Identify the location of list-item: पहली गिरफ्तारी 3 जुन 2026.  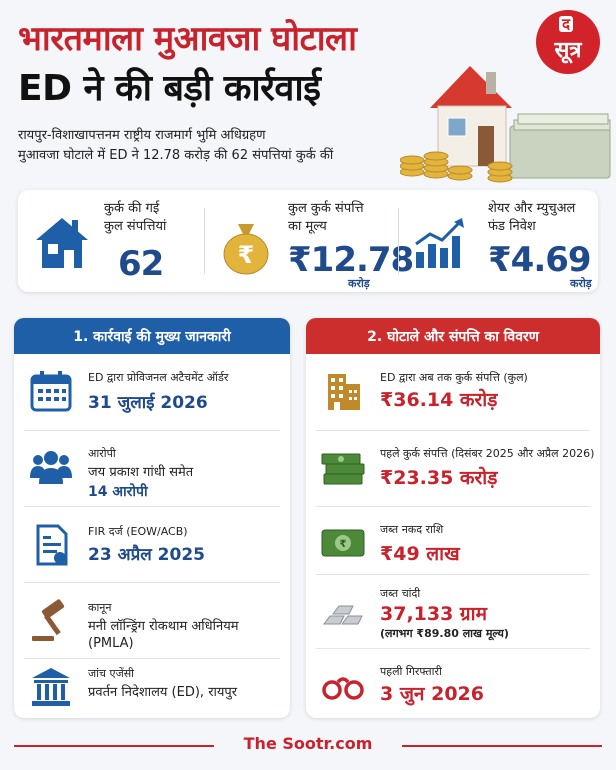
(453, 685).